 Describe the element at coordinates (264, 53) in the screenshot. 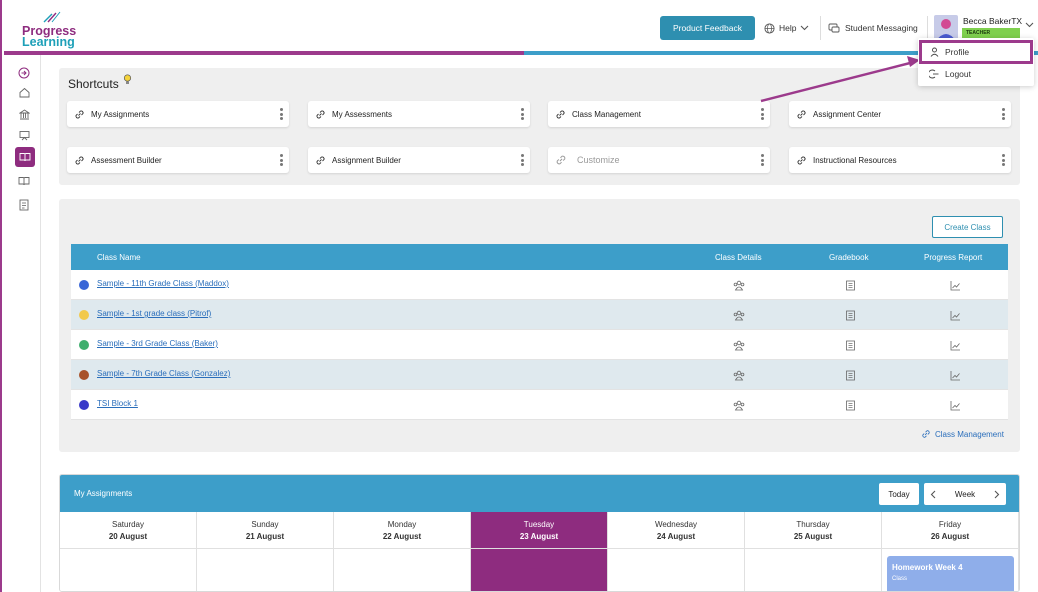

I see `header-accent-bar-purple` at that location.